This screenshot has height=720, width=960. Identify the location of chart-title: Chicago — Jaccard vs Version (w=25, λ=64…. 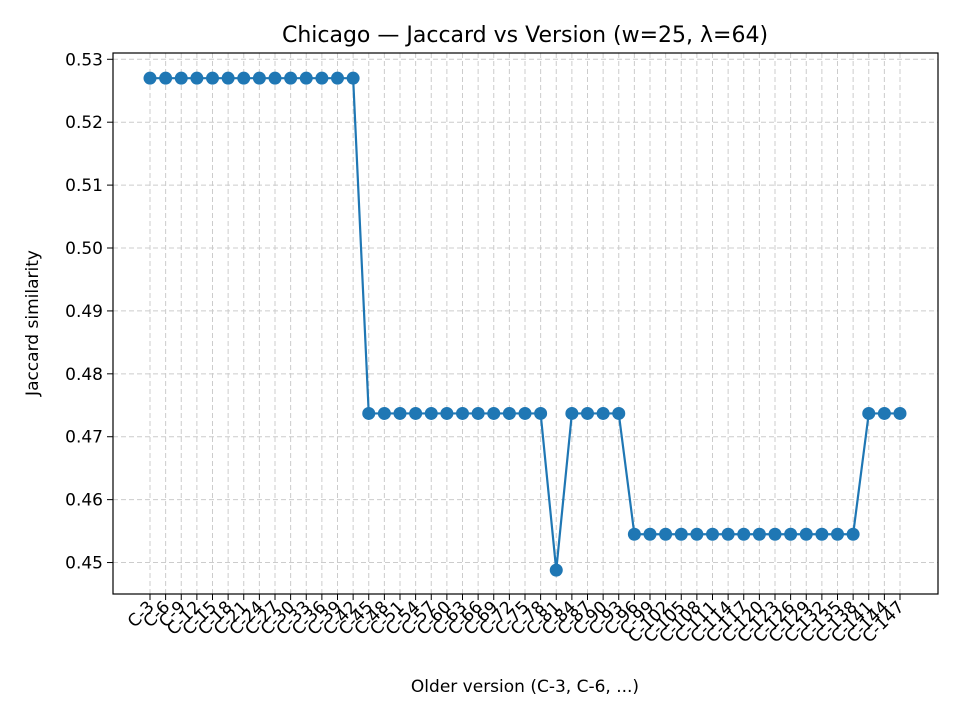
(525, 35).